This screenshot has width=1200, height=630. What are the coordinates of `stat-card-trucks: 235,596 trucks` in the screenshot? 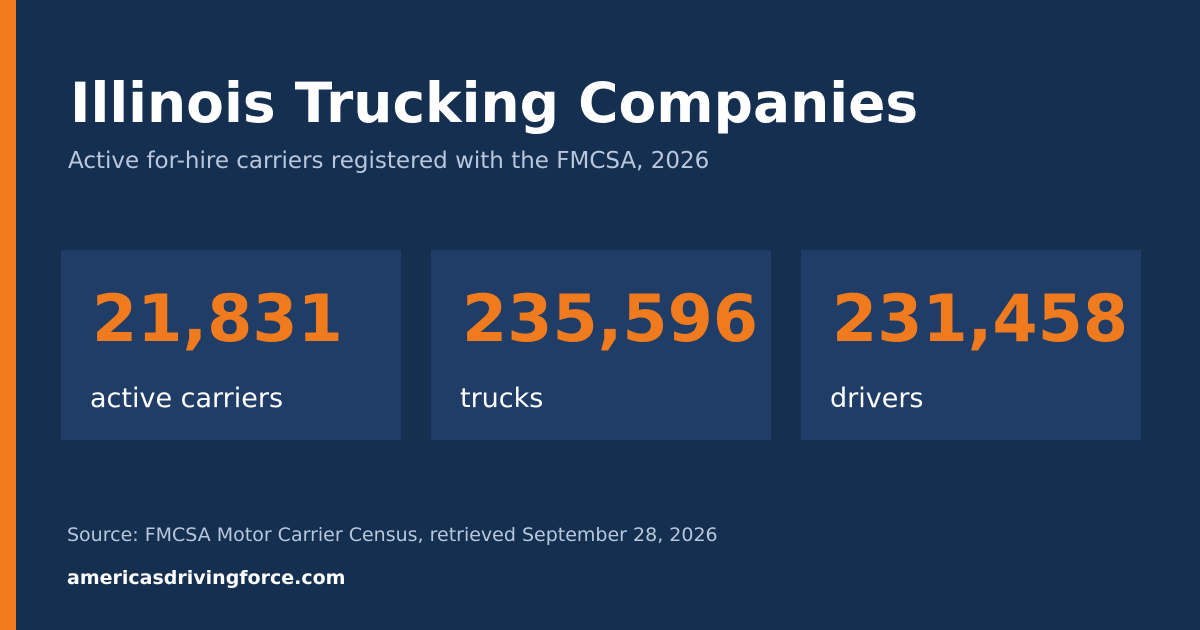 It's located at (601, 345).